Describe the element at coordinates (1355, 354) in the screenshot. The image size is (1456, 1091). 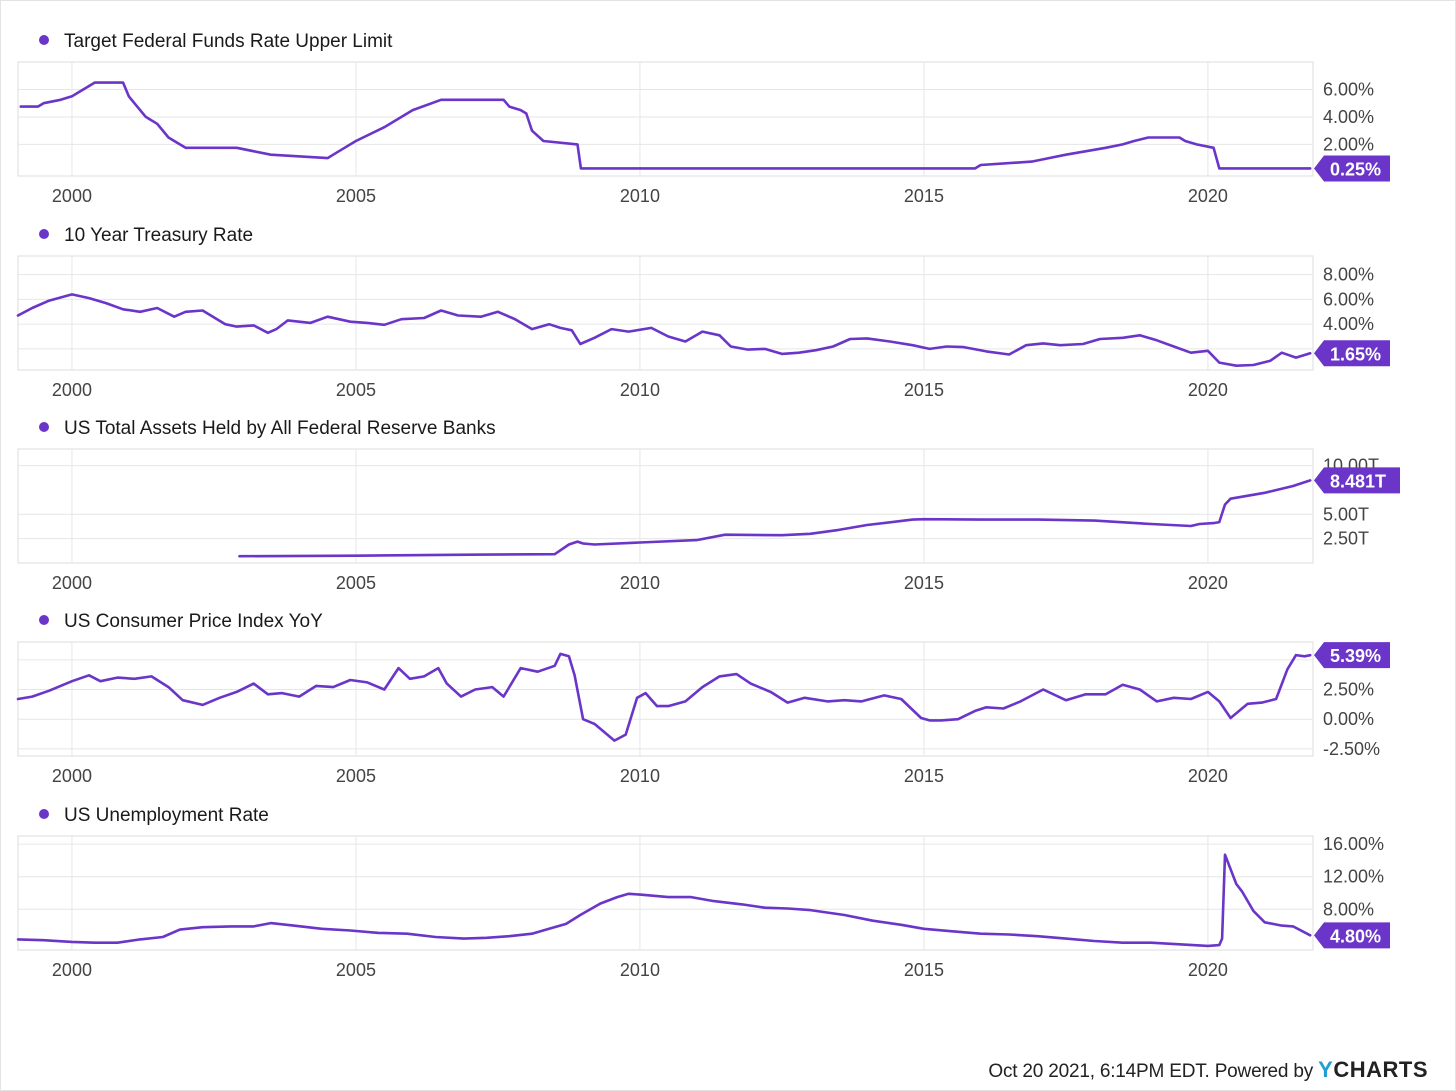
I see `current-value-label: 1.65%` at that location.